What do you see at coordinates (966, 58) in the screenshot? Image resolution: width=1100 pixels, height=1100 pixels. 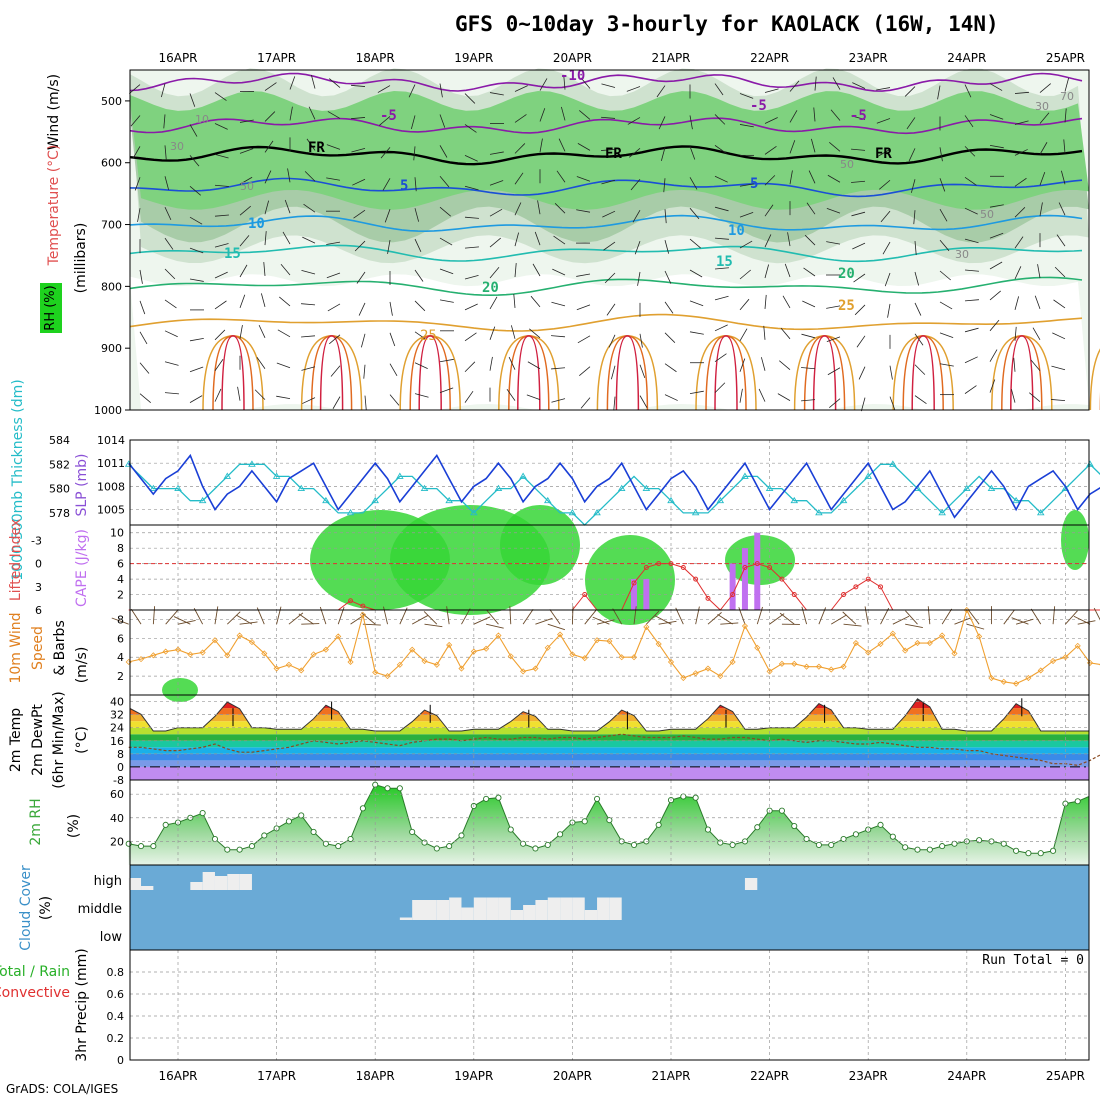 I see `date-label-top: 24APR` at bounding box center [966, 58].